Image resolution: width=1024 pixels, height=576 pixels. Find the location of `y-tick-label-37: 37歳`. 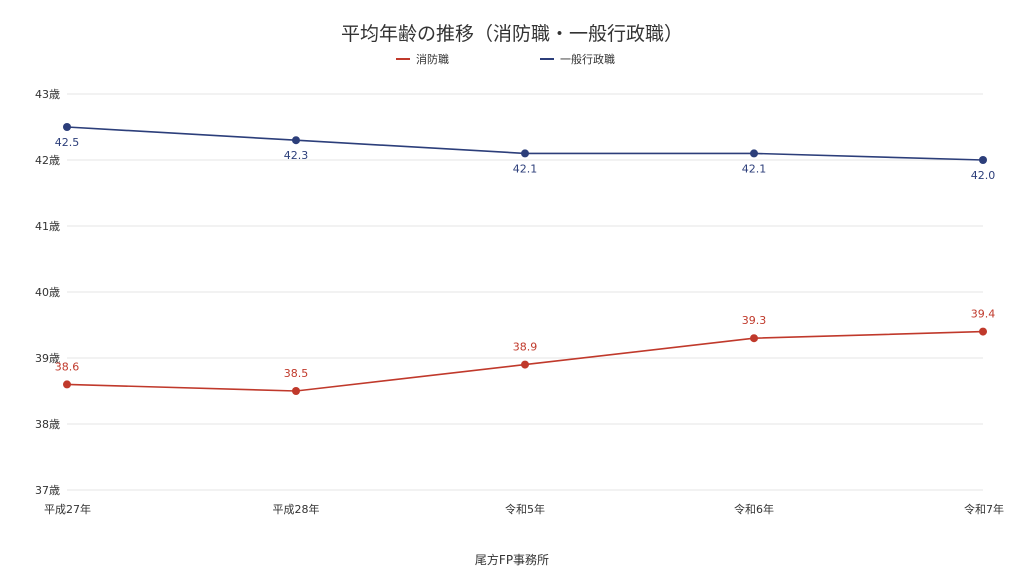

y-tick-label-37: 37歳 is located at coordinates (47, 490).